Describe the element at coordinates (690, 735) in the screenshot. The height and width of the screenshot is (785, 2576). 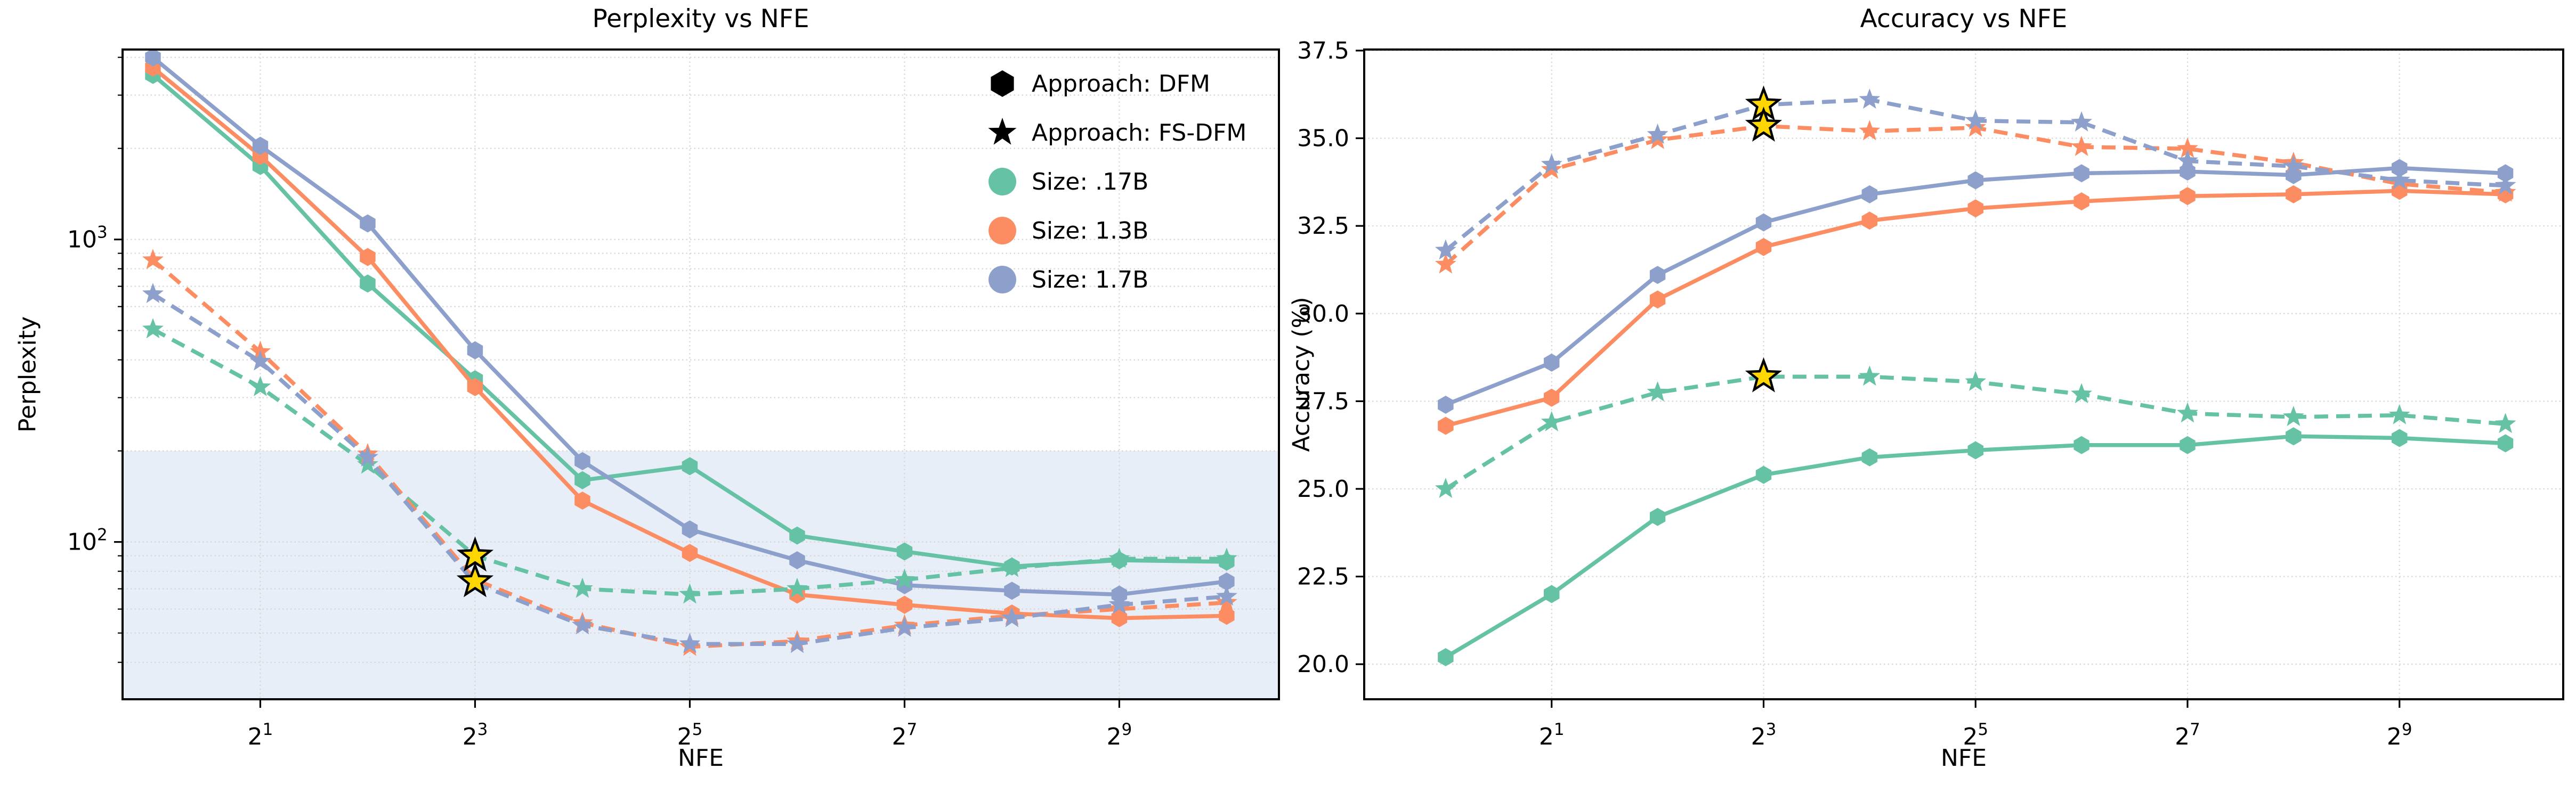
I see `x-tick-label: 25` at that location.